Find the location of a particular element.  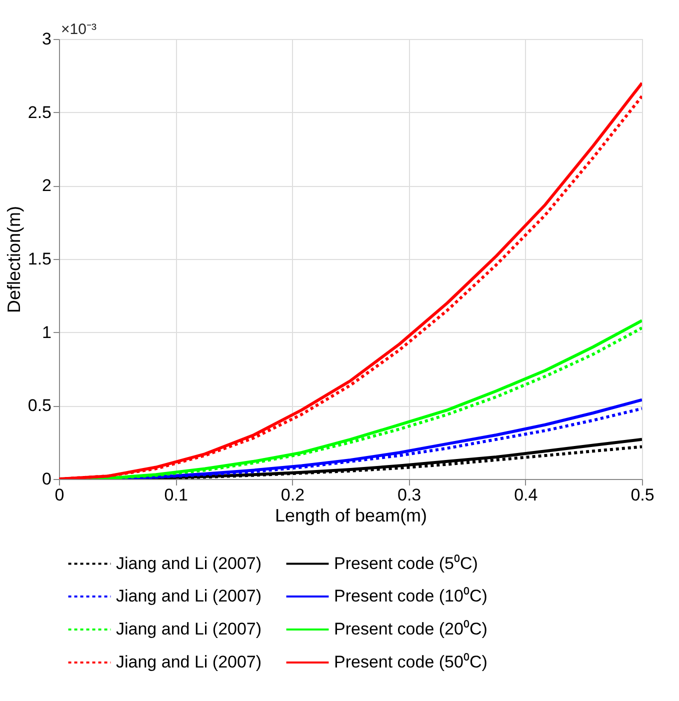

x-tick-label: 0 is located at coordinates (59, 495).